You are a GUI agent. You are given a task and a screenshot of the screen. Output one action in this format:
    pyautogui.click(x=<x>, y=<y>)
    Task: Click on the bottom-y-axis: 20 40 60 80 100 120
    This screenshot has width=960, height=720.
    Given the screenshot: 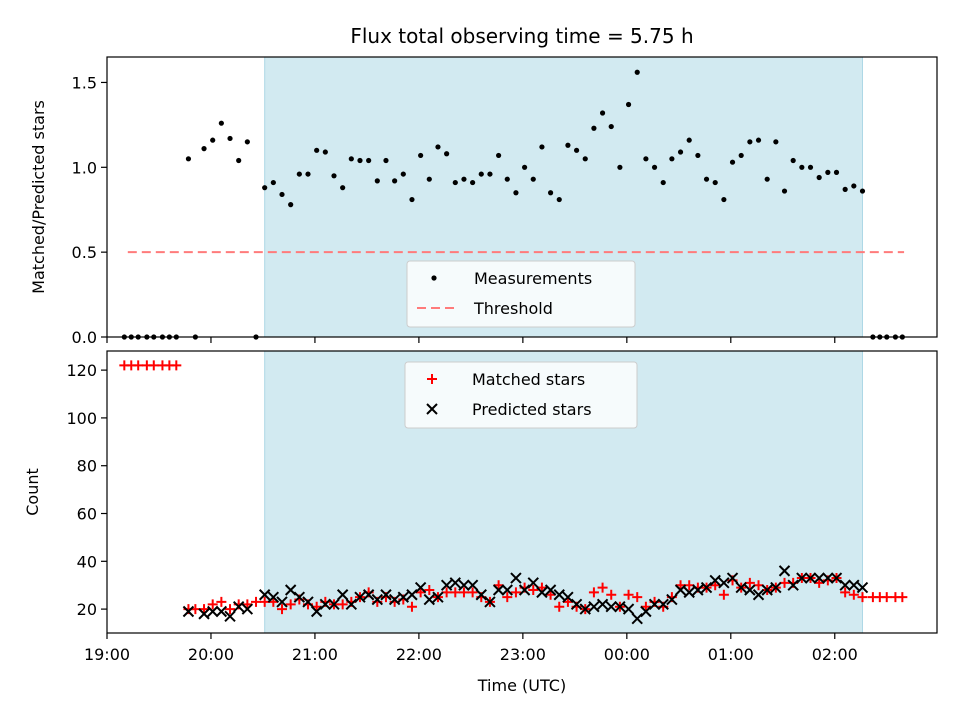 What is the action you would take?
    pyautogui.click(x=86, y=490)
    